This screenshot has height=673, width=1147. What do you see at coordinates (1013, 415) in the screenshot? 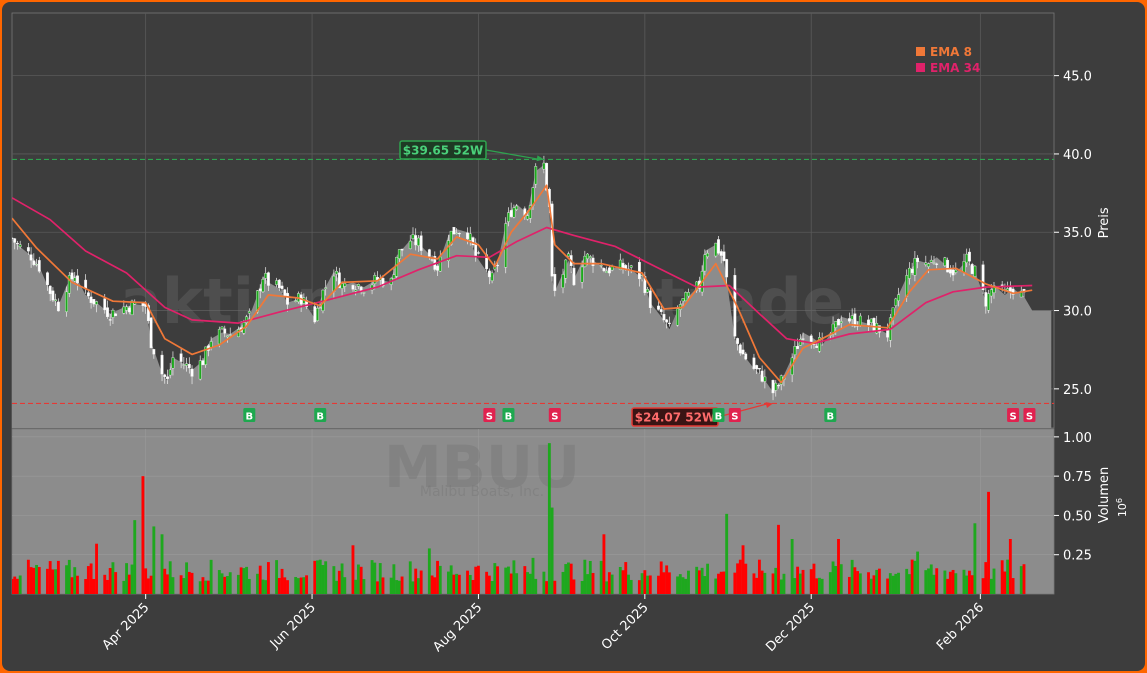
I see `signal-sell: S` at bounding box center [1013, 415].